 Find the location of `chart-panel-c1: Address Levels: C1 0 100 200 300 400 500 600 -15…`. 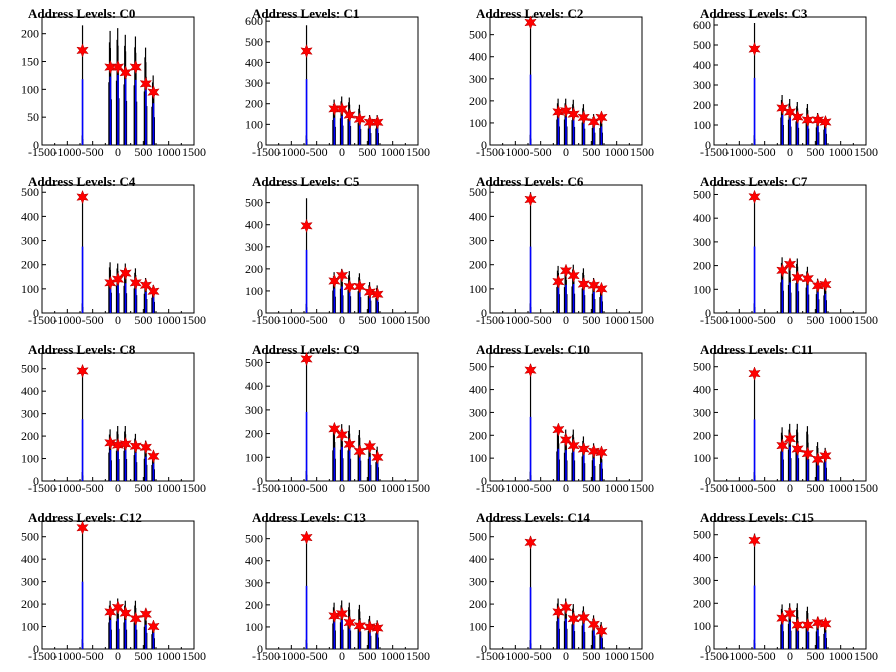

chart-panel-c1: Address Levels: C1 0 100 200 300 400 500 600 -15… is located at coordinates (336, 84).